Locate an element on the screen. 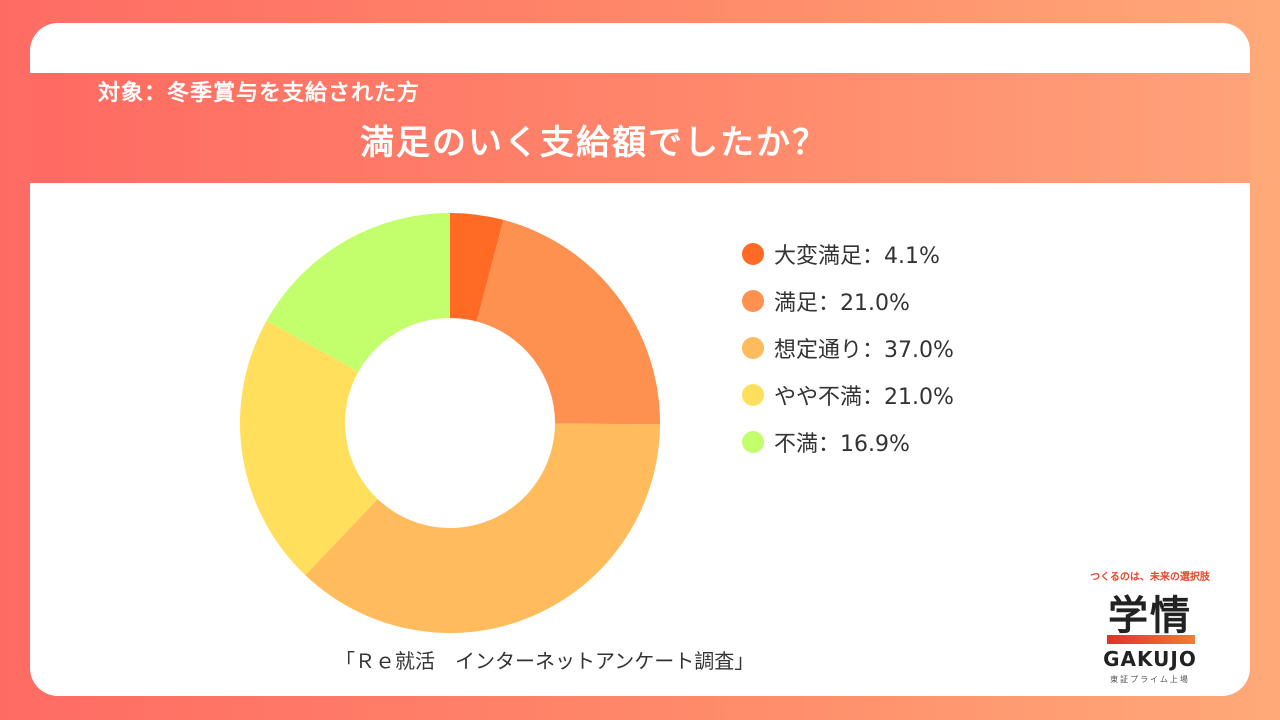 This screenshot has height=720, width=1280. logo-market: 東証プライム上場 is located at coordinates (1150, 679).